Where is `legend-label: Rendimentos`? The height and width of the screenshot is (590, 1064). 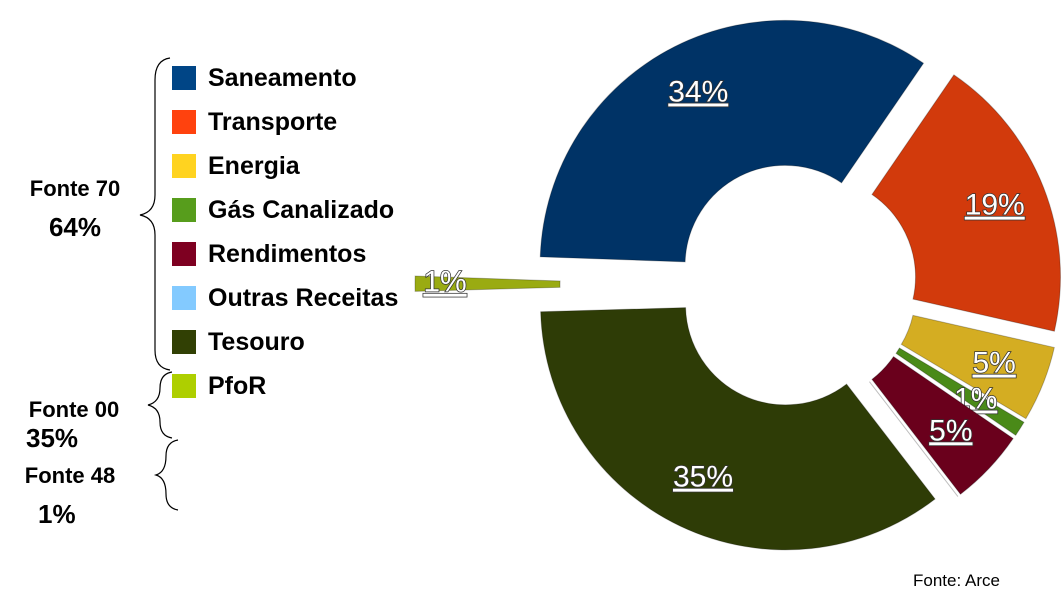
legend-label: Rendimentos is located at coordinates (287, 254).